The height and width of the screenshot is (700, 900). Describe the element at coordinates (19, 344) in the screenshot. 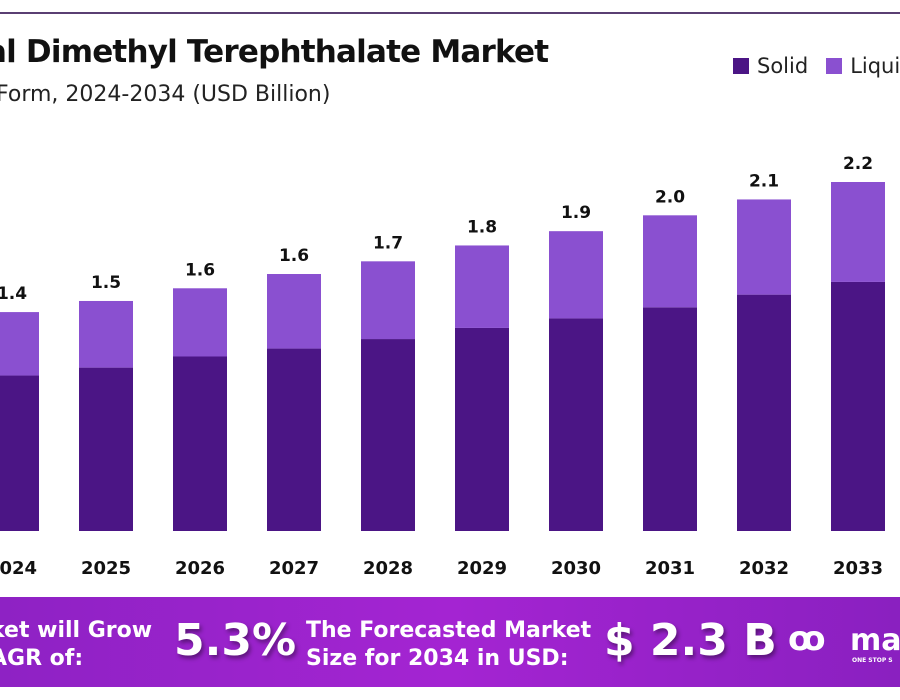

I see `bar-liquid-2024` at that location.